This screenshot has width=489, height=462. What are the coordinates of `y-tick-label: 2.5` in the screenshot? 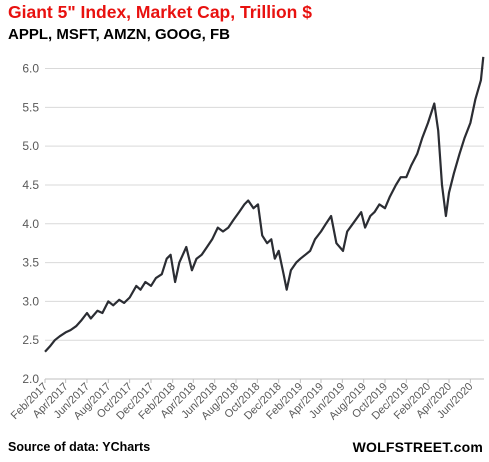 It's located at (30, 340).